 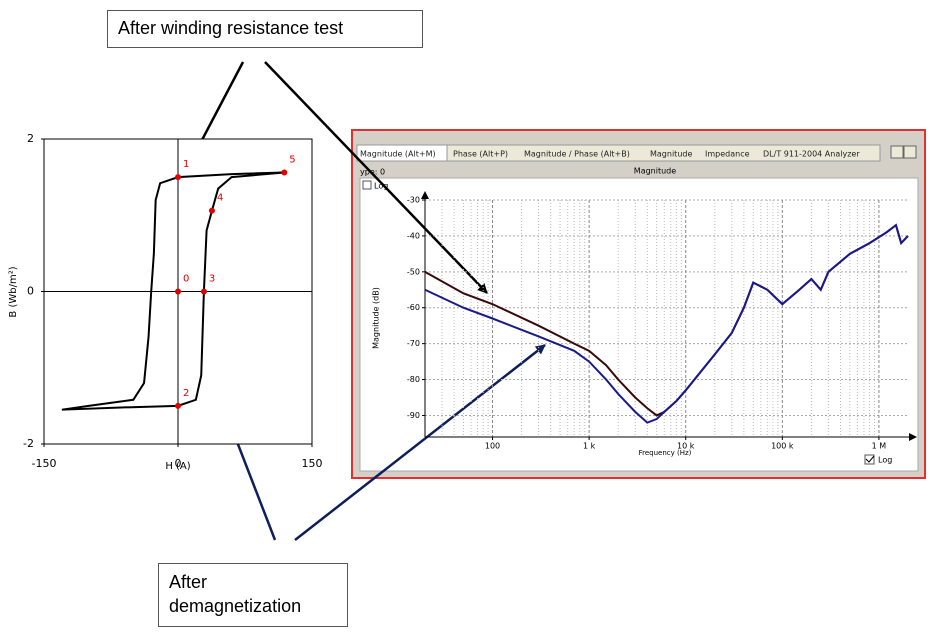 I want to click on callout: After demagnetization, so click(x=253, y=595).